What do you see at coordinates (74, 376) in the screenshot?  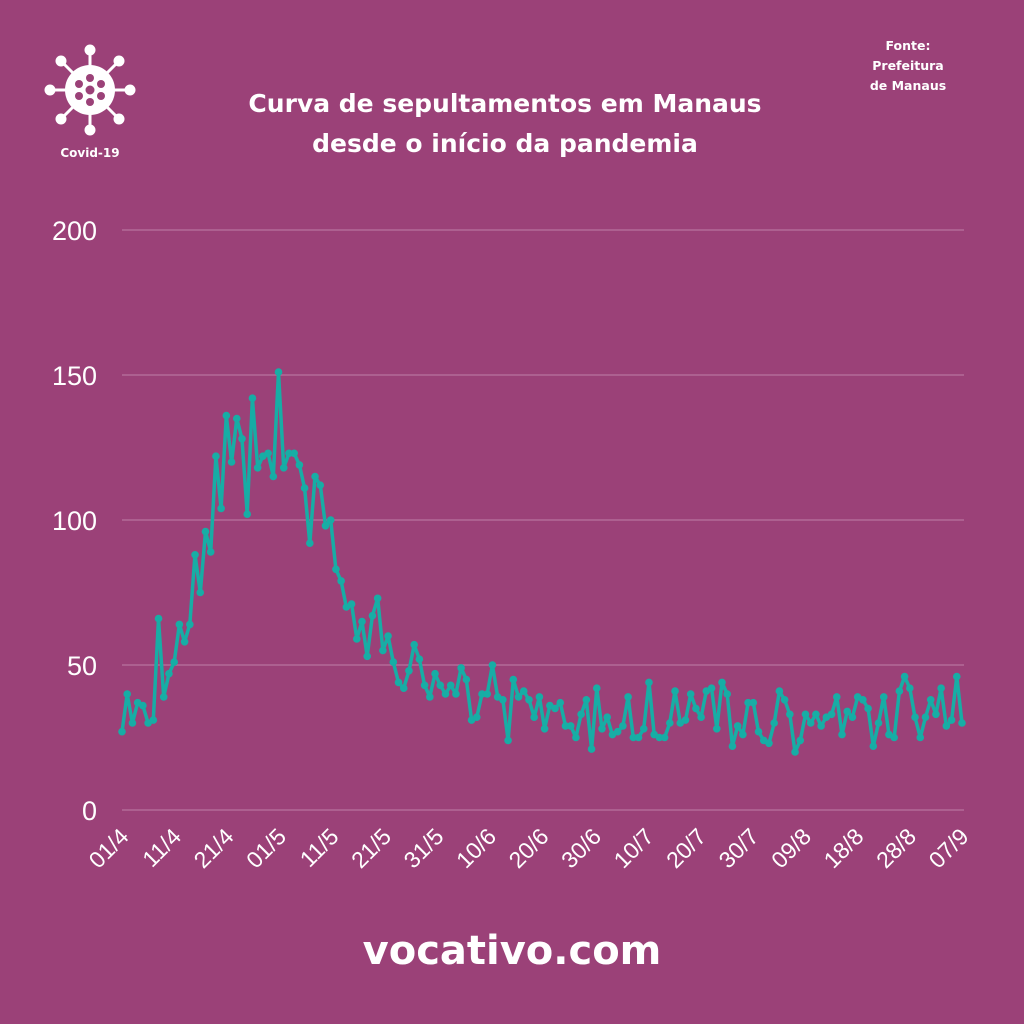 I see `y-tick-label: 150` at bounding box center [74, 376].